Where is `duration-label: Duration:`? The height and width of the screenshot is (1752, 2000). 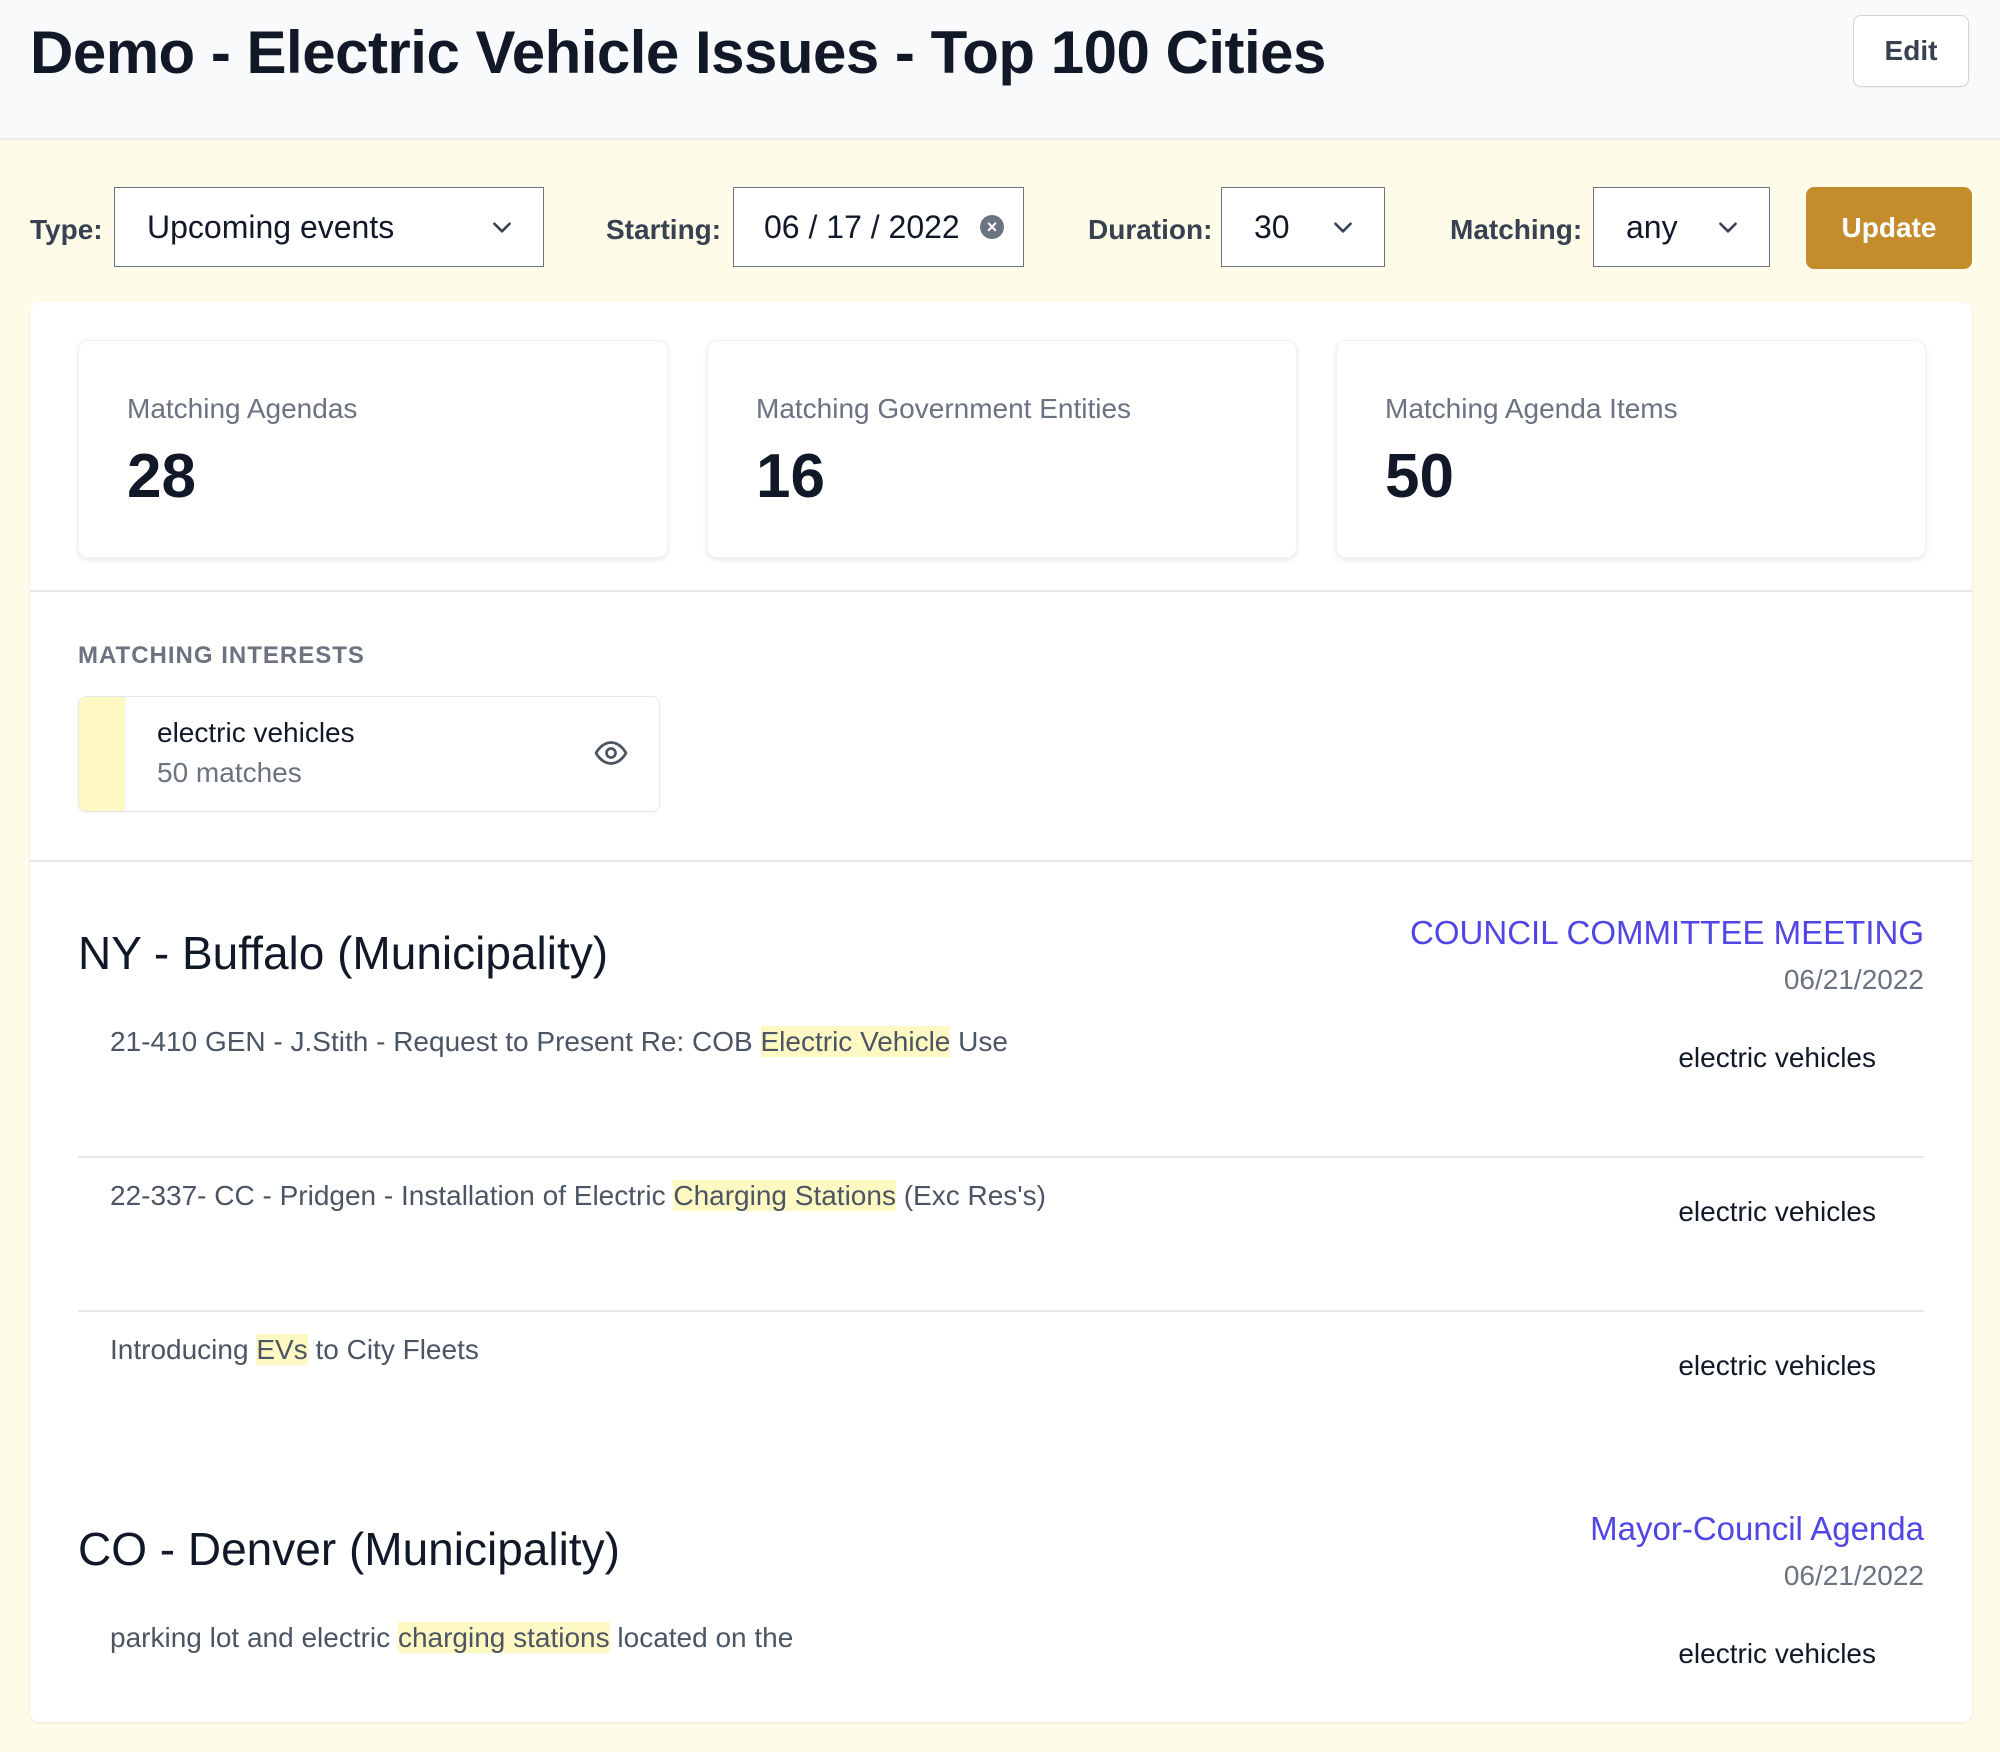
duration-label: Duration: is located at coordinates (1150, 229).